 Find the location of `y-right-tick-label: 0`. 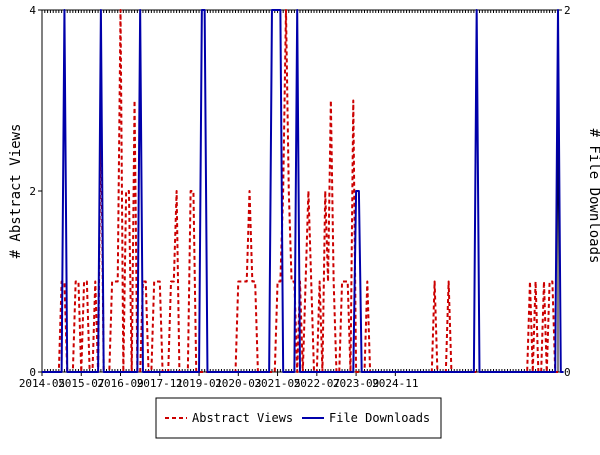

y-right-tick-label: 0 is located at coordinates (567, 372).